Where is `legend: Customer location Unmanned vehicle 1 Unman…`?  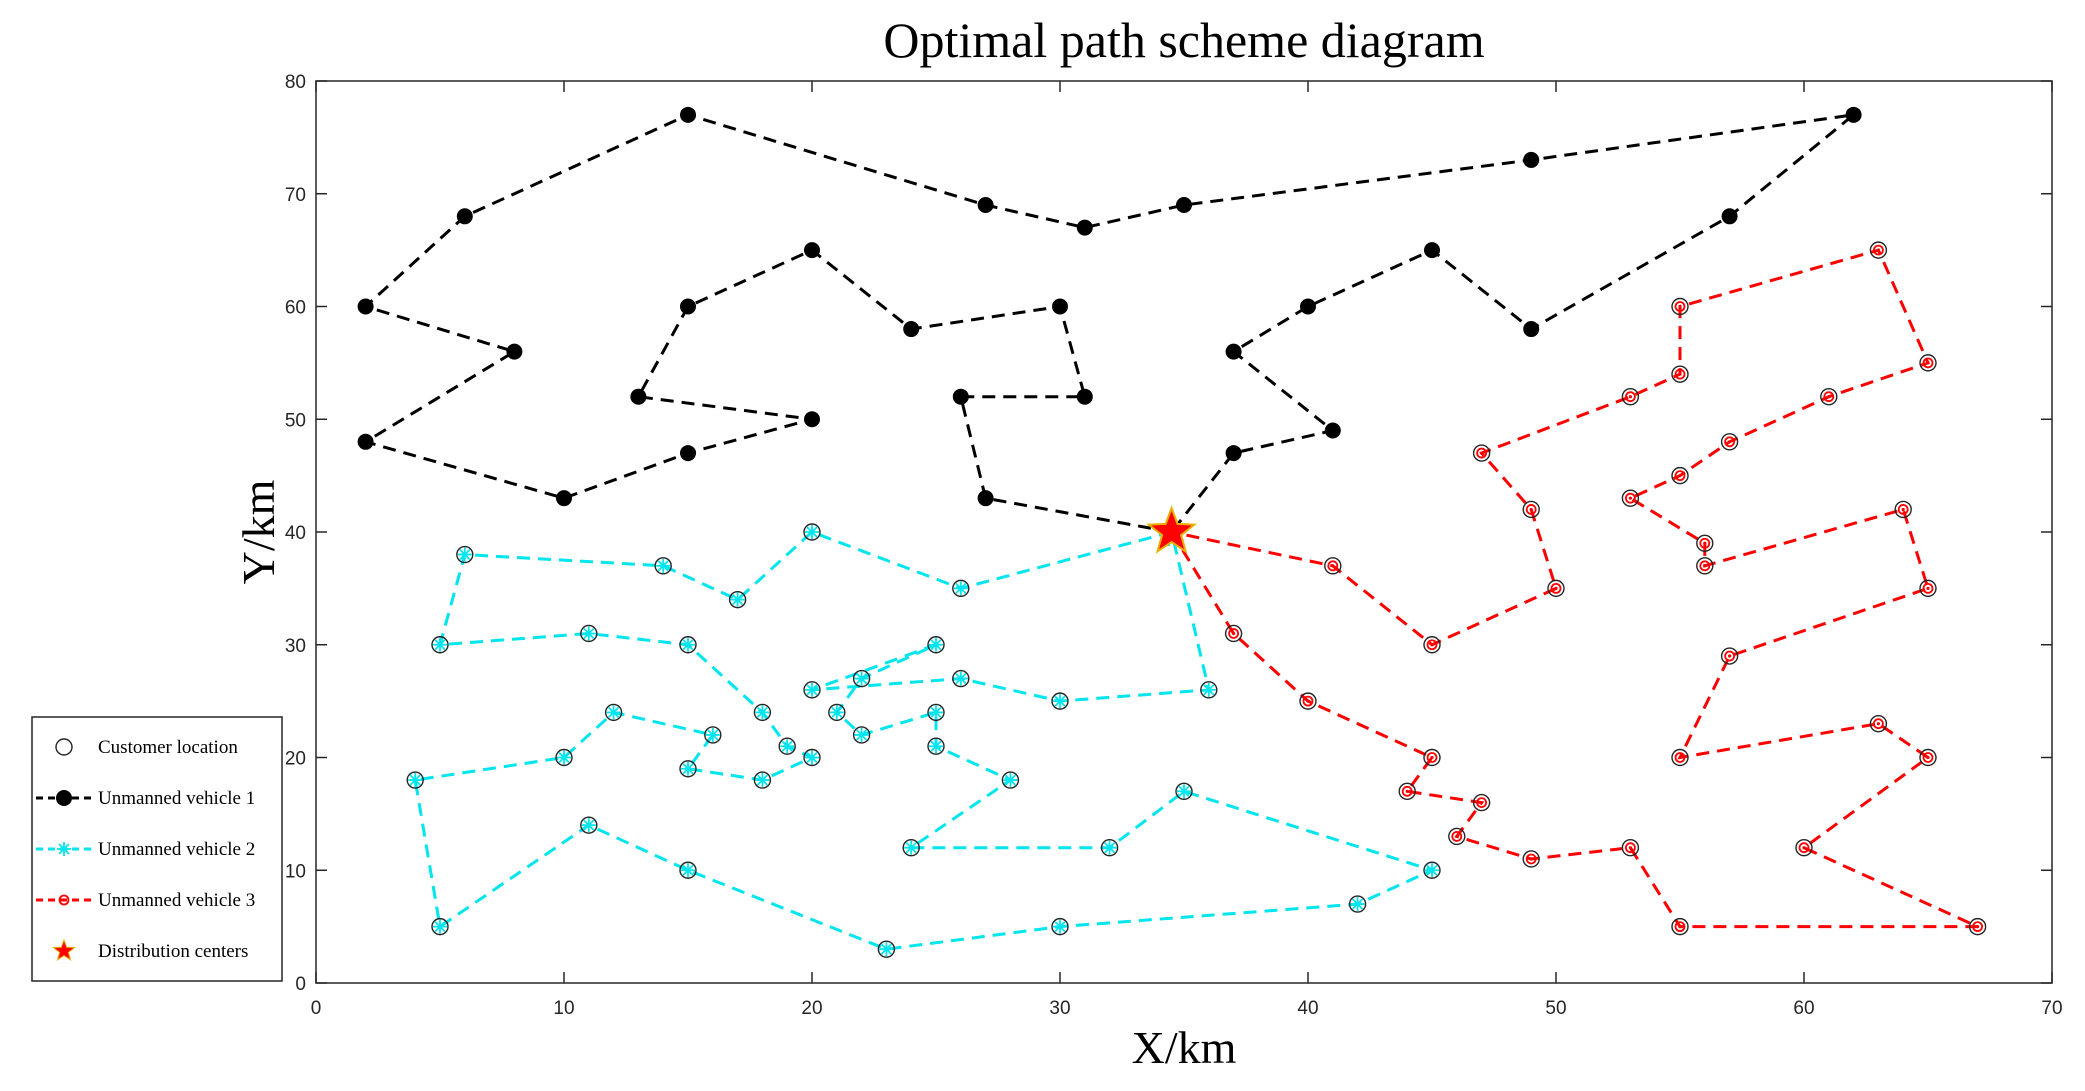 legend: Customer location Unmanned vehicle 1 Unman… is located at coordinates (157, 849).